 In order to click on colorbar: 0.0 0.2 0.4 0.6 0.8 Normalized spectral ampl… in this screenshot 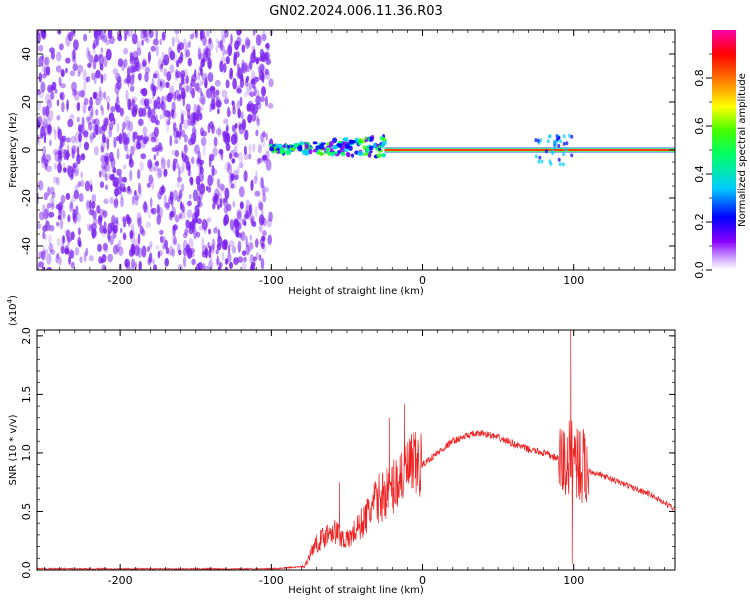, I will do `click(720, 154)`.